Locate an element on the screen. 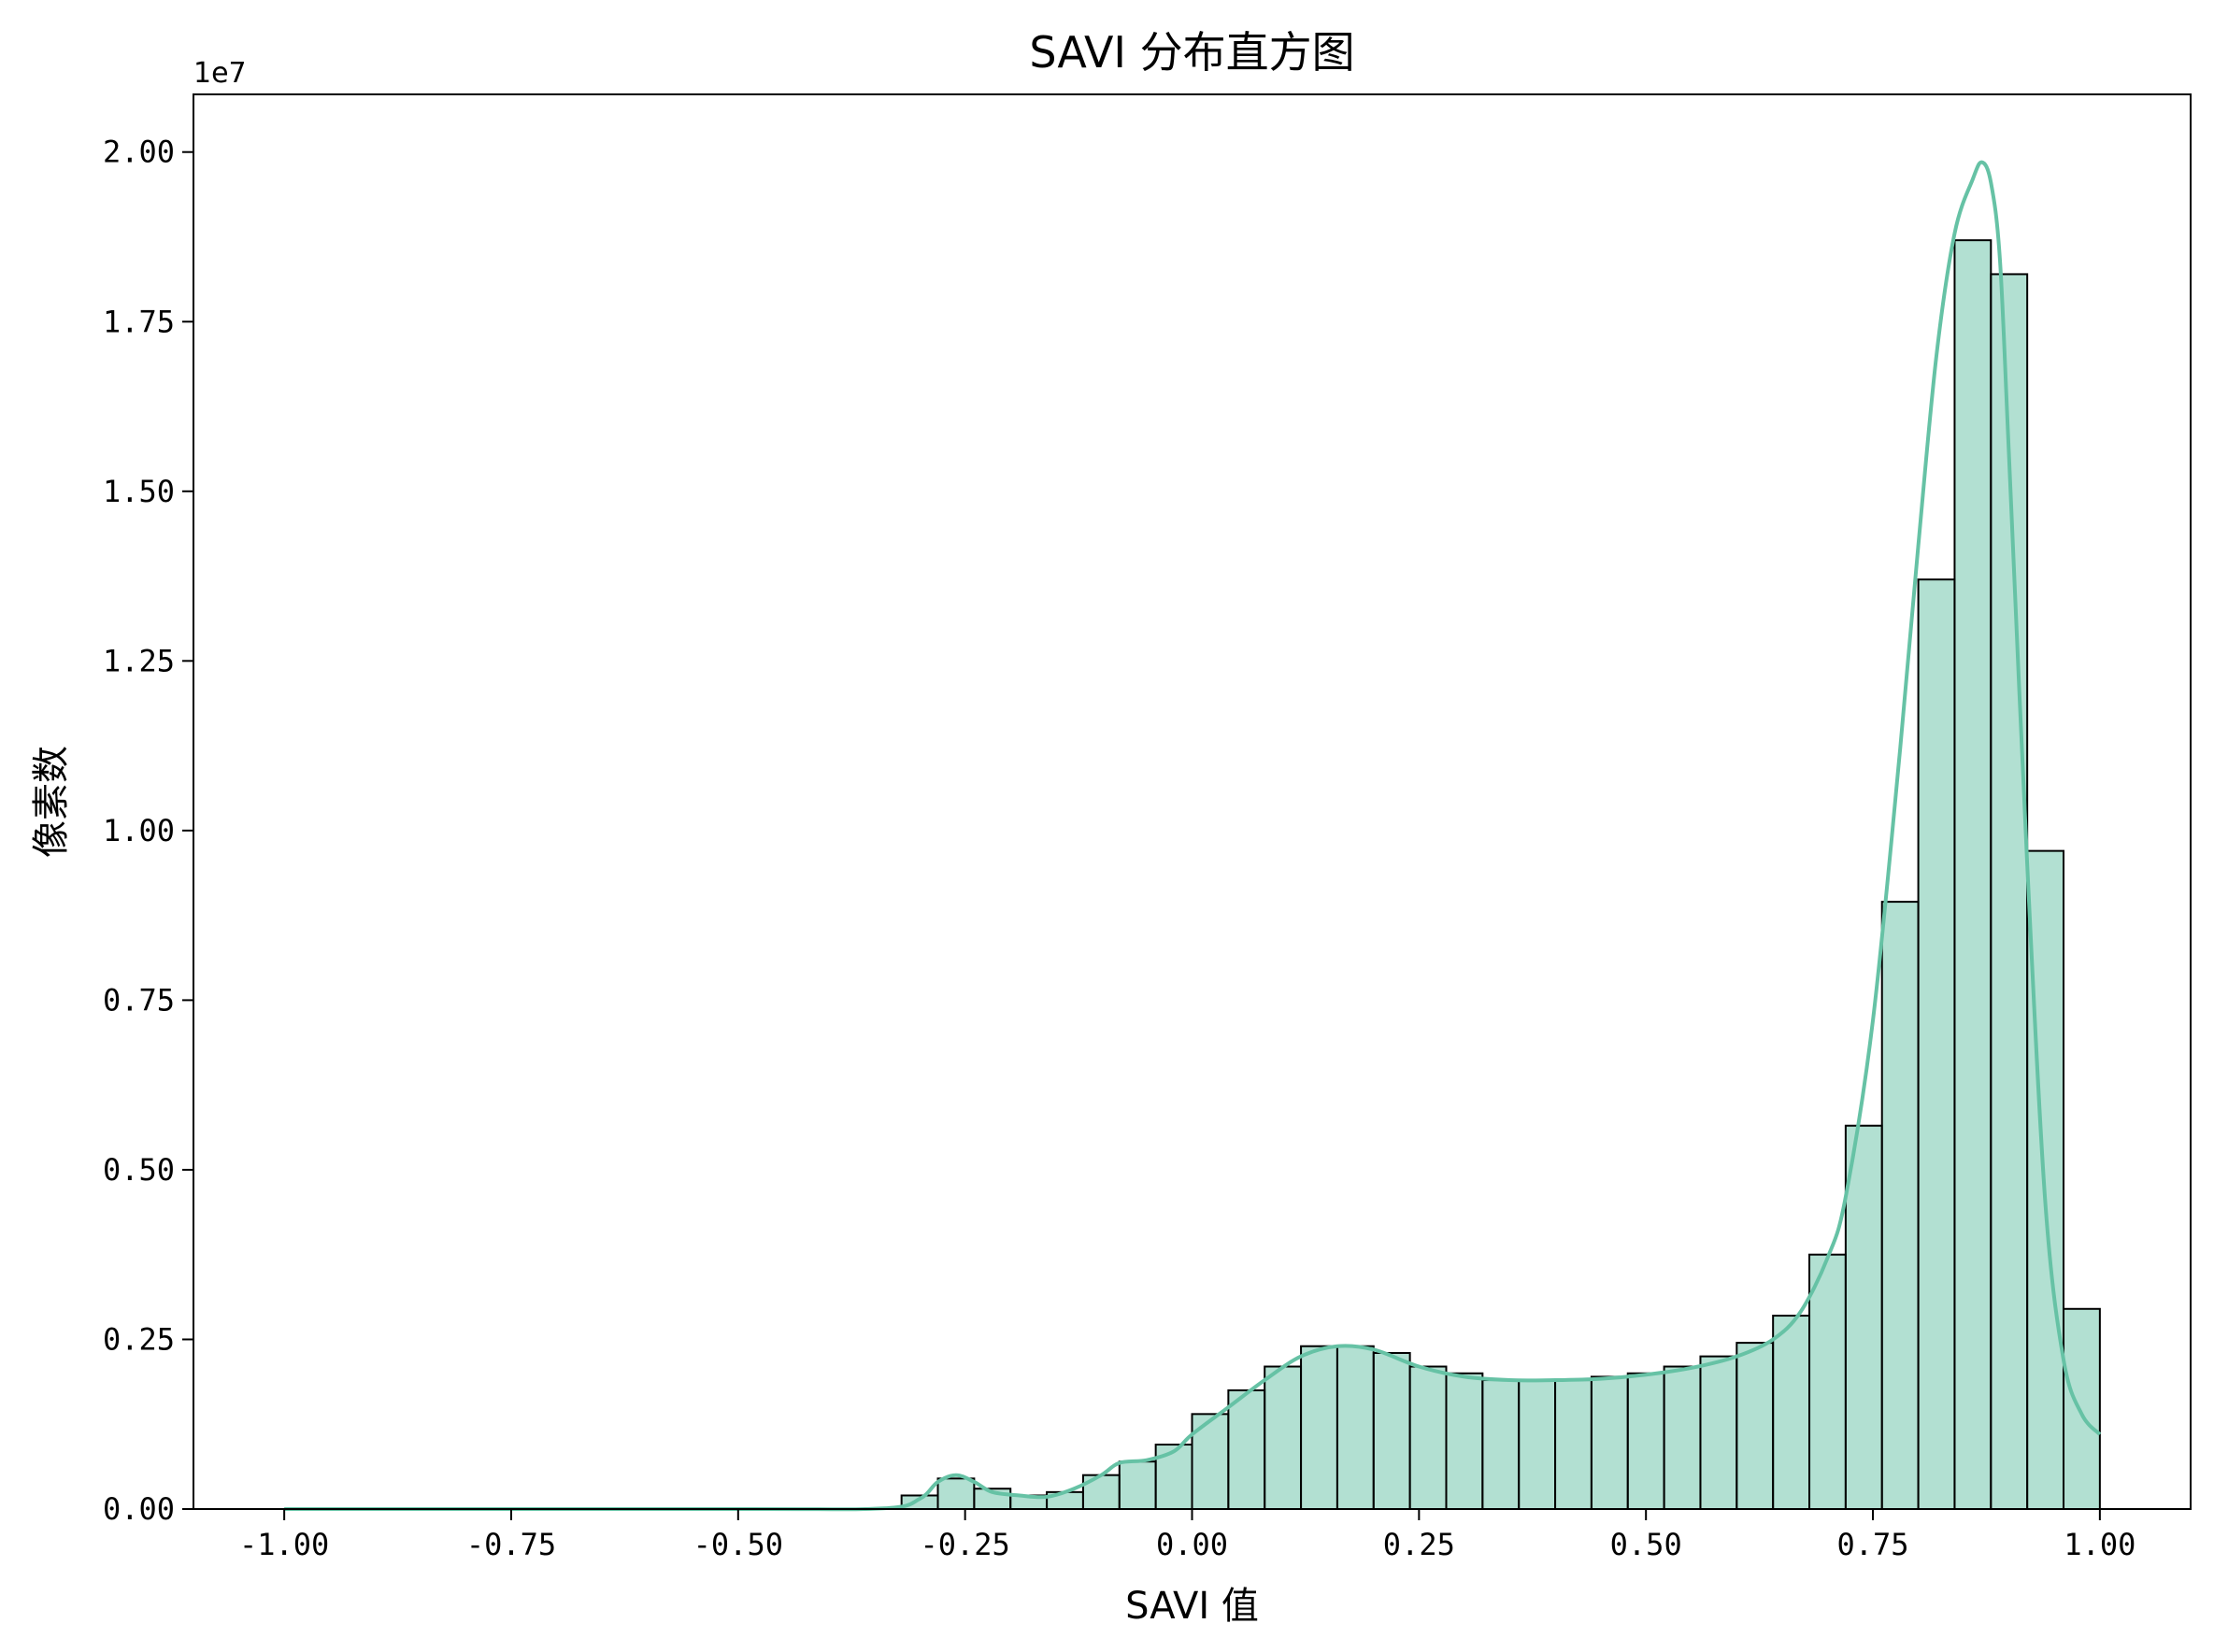  y-tick-label: 0.25 is located at coordinates (139, 1339).